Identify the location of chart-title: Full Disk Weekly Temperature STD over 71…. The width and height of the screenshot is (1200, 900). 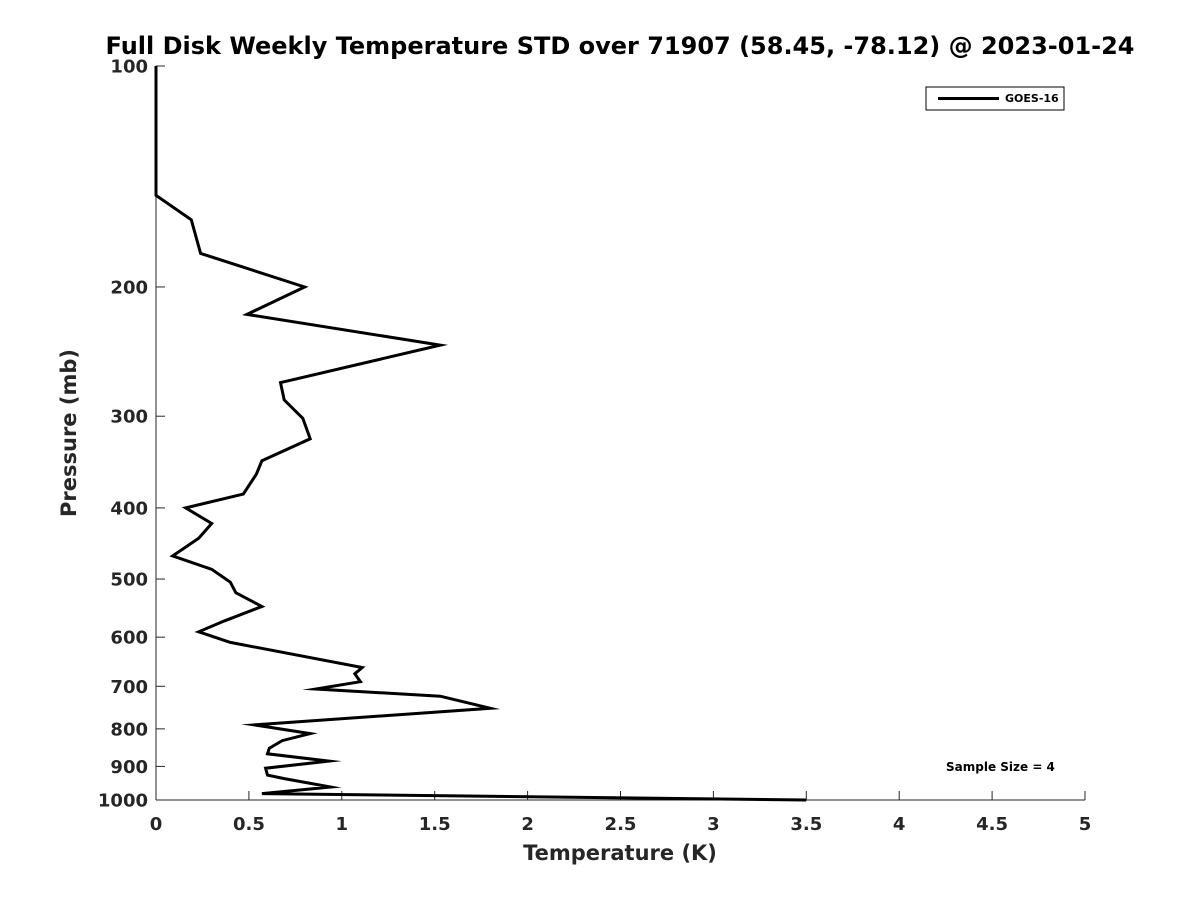
(620, 46).